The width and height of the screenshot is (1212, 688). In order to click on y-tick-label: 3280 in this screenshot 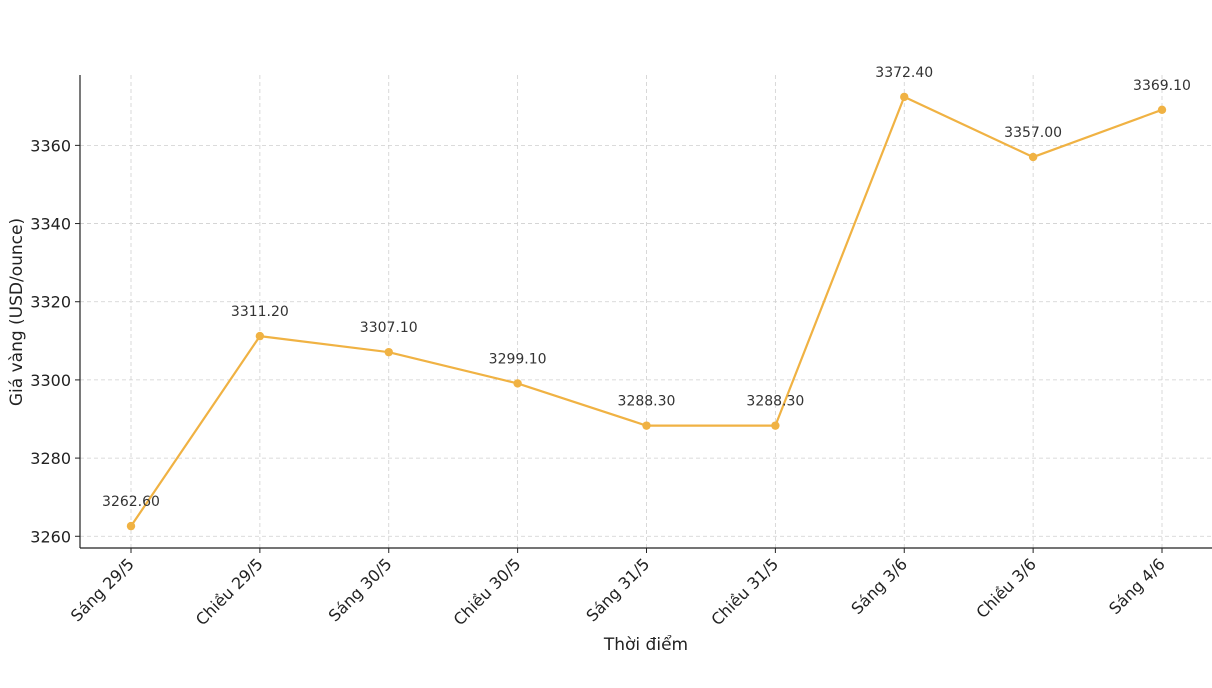, I will do `click(50, 458)`.